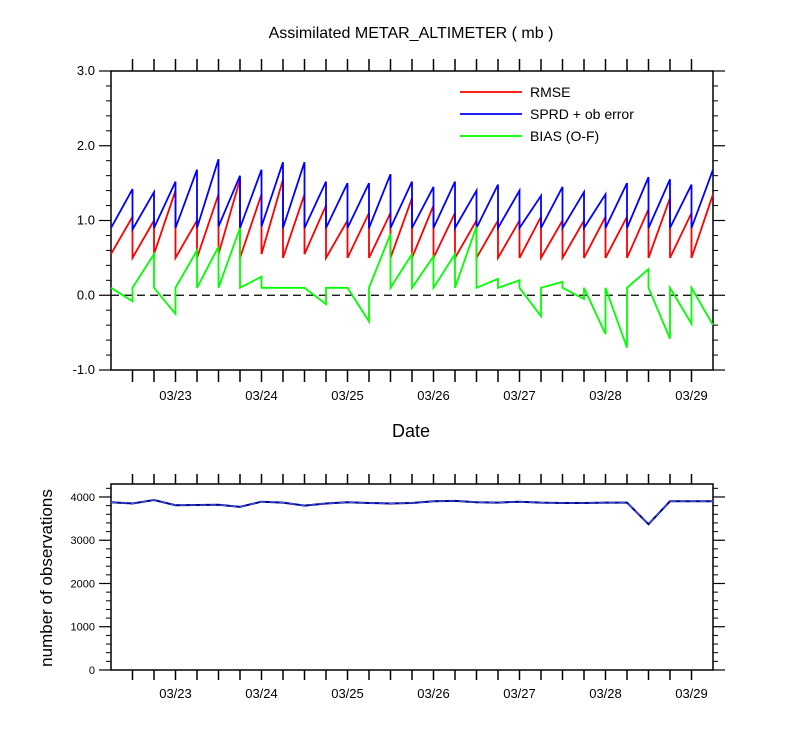 The height and width of the screenshot is (750, 800). I want to click on bottom-x-tick-label: 03/24, so click(261, 693).